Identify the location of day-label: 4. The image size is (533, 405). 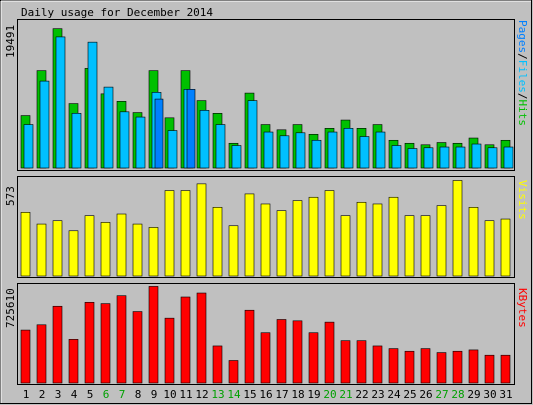
(74, 394).